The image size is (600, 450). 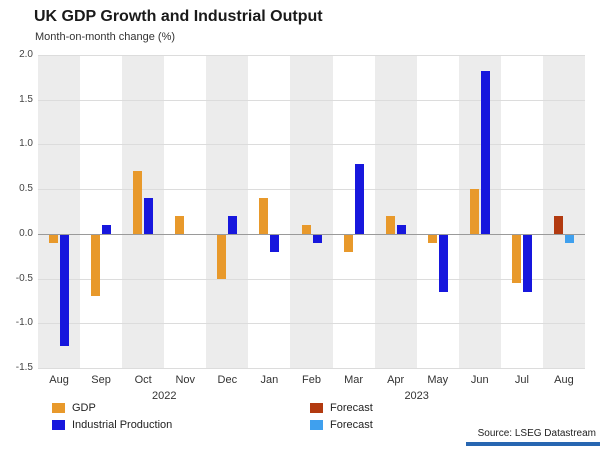 What do you see at coordinates (58, 408) in the screenshot?
I see `gdp-swatch-icon` at bounding box center [58, 408].